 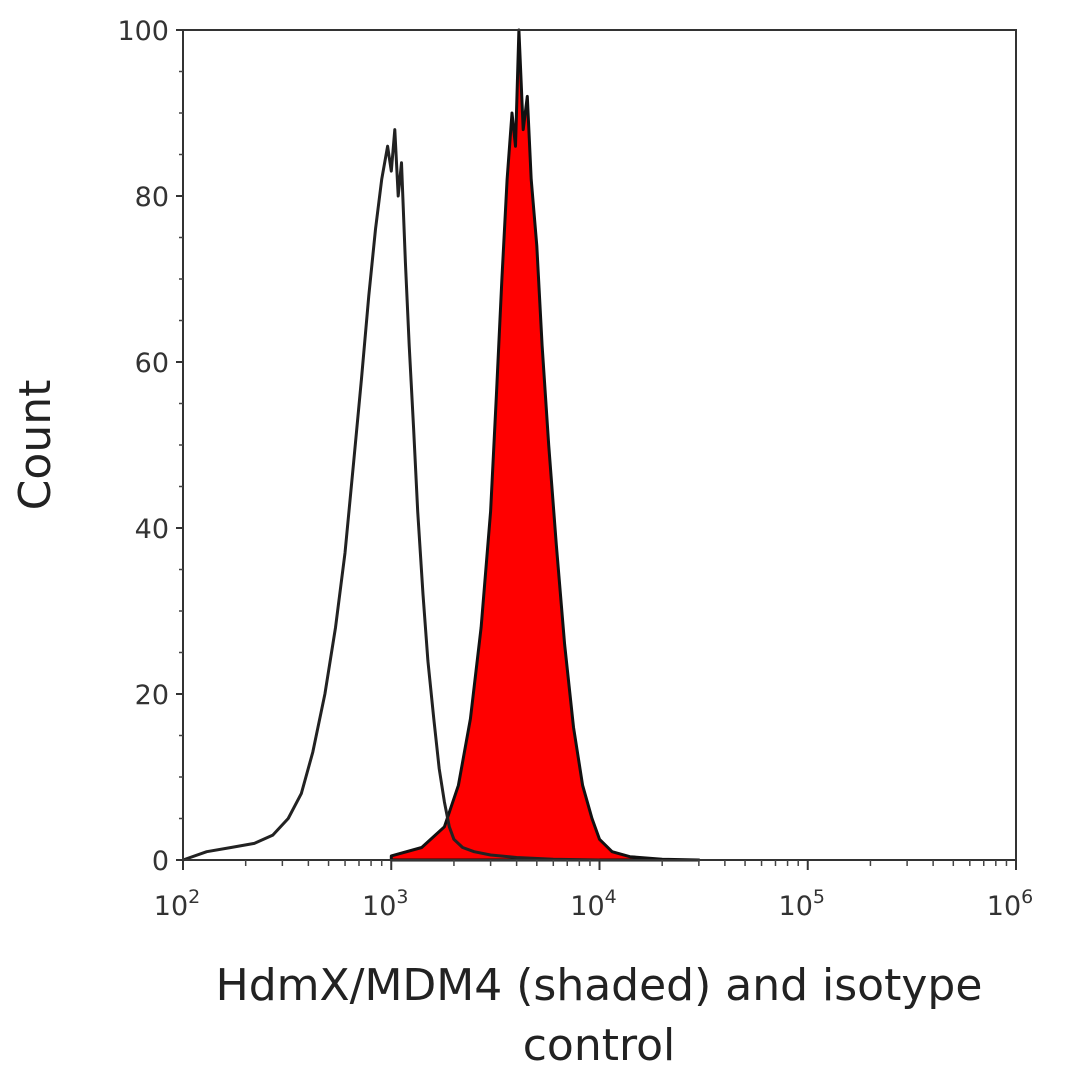 What do you see at coordinates (143, 31) in the screenshot?
I see `y-tick-label: 100` at bounding box center [143, 31].